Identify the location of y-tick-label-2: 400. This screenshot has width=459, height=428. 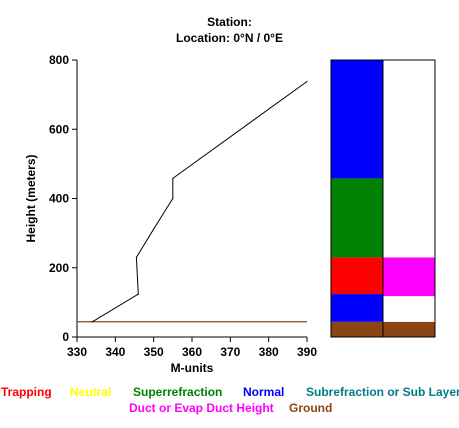
(59, 199).